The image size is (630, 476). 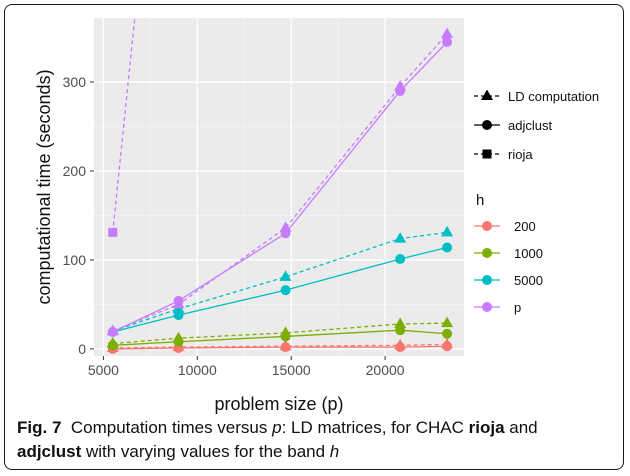 I want to click on caption-var-p: p, so click(x=277, y=427).